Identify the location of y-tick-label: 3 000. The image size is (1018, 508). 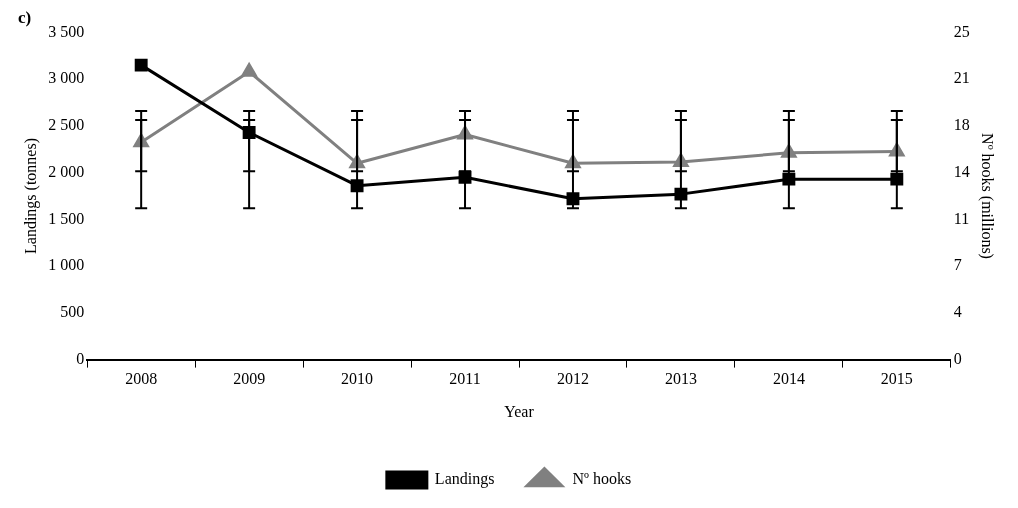
(66, 78).